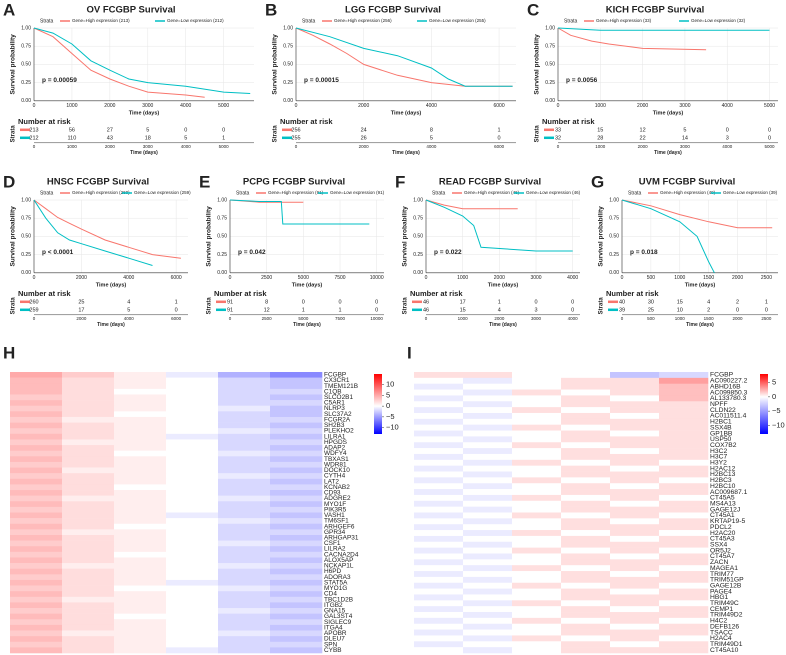 The height and width of the screenshot is (655, 786). Describe the element at coordinates (303, 318) in the screenshot. I see `risk-x-tick-label: 5000` at that location.